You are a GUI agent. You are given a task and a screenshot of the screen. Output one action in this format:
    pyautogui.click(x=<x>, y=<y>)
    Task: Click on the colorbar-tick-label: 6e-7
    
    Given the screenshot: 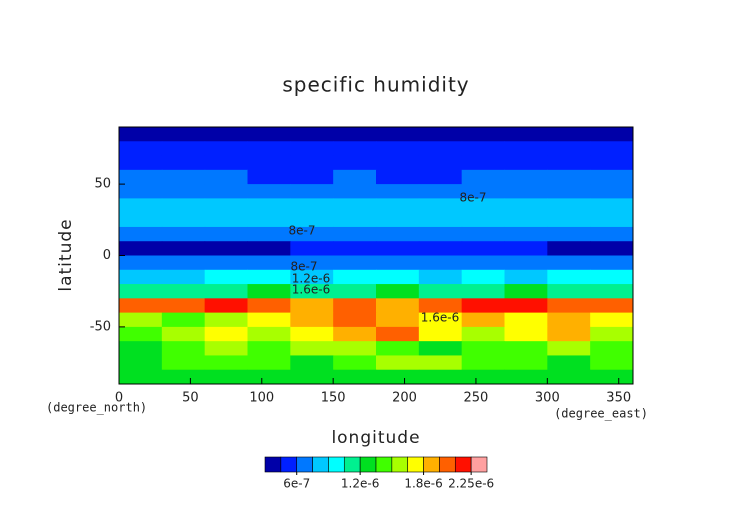 What is the action you would take?
    pyautogui.click(x=296, y=484)
    